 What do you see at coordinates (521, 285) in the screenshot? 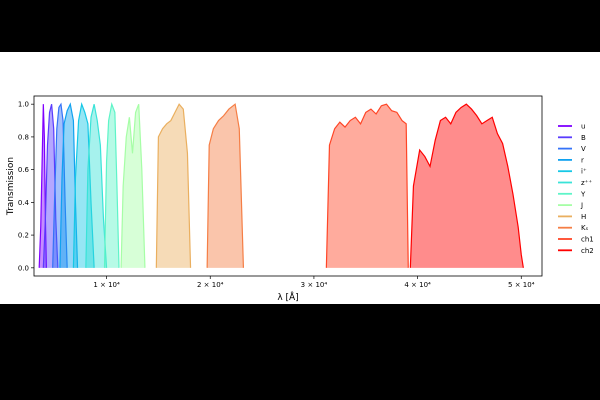
I see `x-tick-label: 5 × 10⁴` at bounding box center [521, 285].